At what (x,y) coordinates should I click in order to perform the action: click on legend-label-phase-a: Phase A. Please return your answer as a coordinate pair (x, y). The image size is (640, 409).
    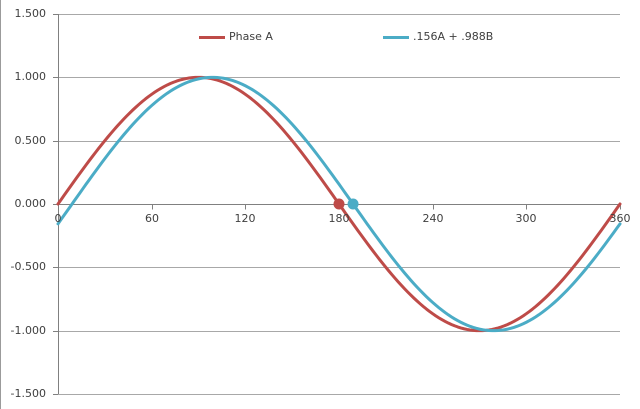
    Looking at the image, I should click on (251, 36).